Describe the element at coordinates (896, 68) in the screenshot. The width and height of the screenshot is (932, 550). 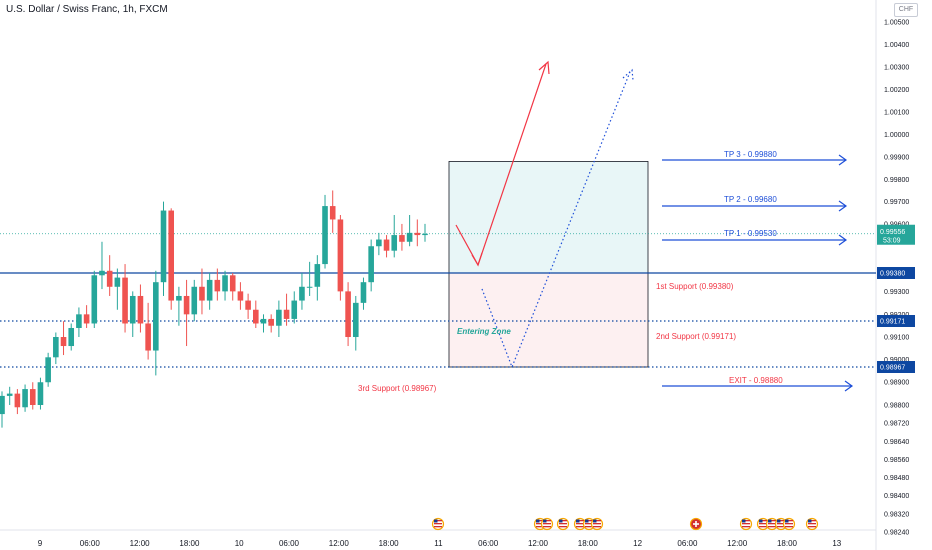
I see `price-tick: 1.00300` at that location.